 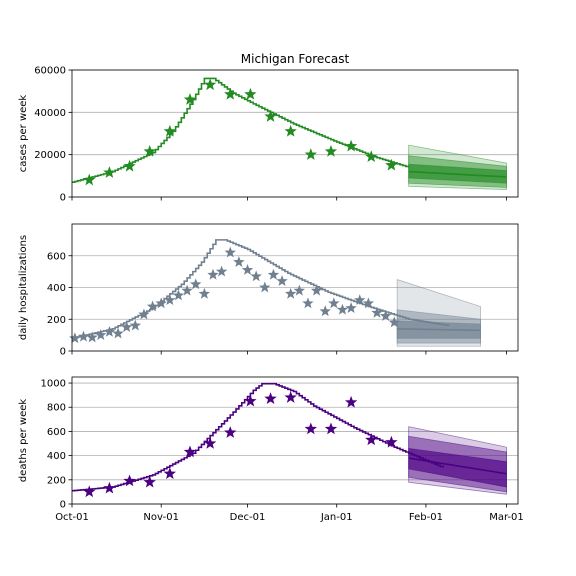 I want to click on figure-title: Michigan Forecast, so click(x=295, y=59).